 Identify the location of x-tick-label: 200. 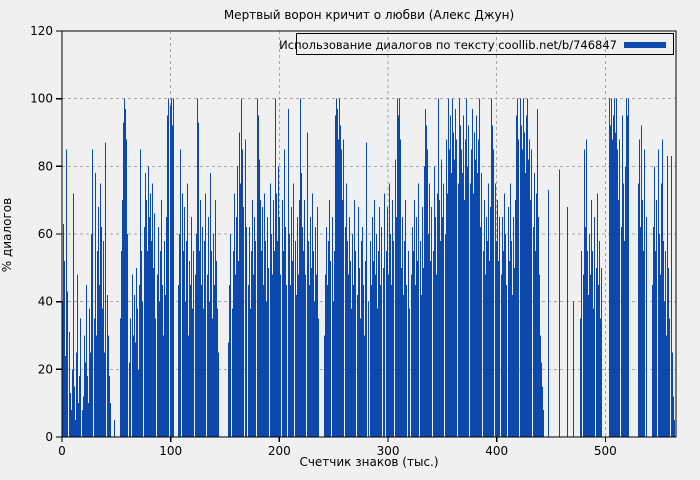
(279, 451).